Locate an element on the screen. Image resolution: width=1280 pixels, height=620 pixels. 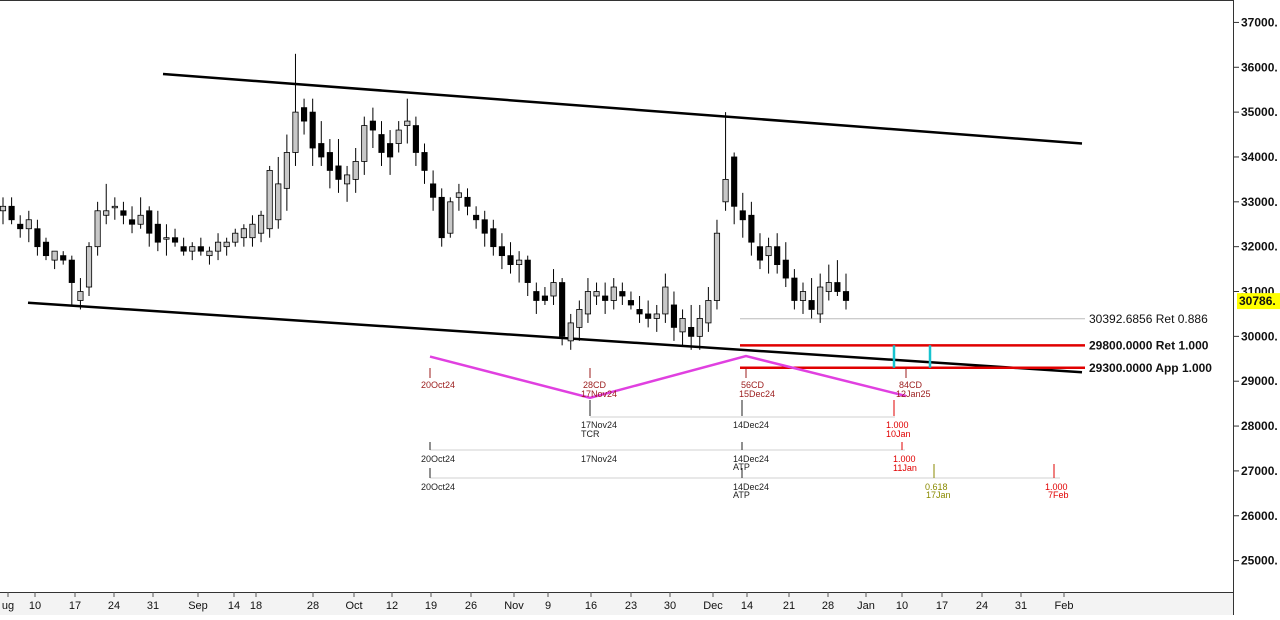
y-tick-label: 32000. is located at coordinates (1259, 247).